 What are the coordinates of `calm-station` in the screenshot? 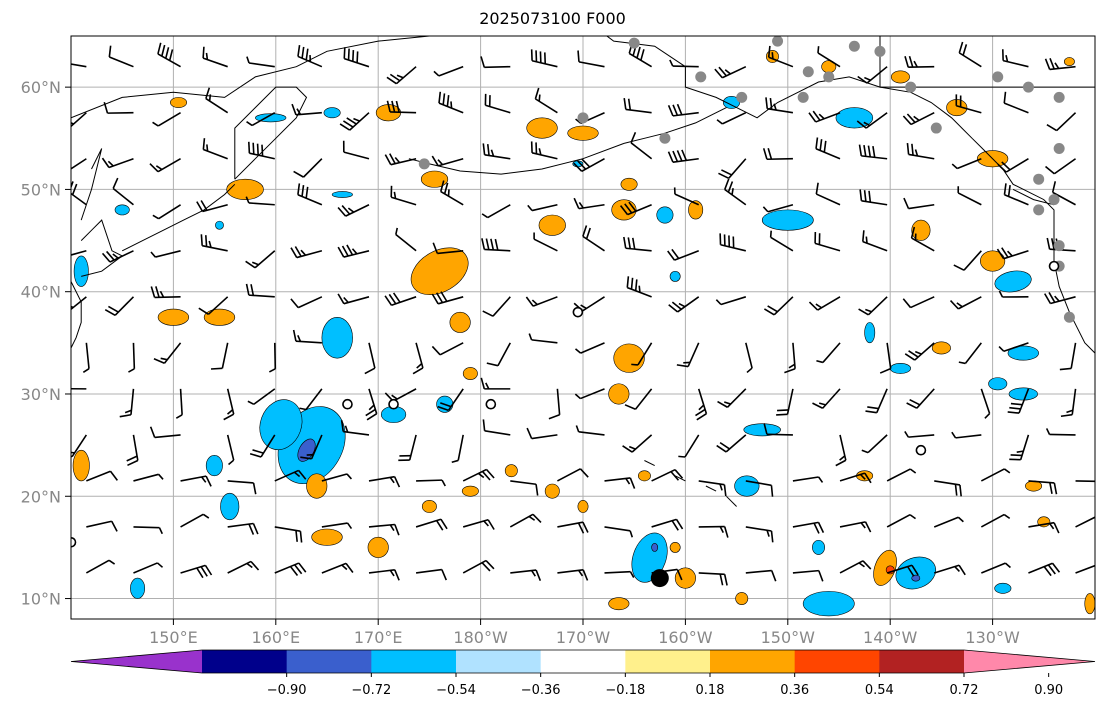 It's located at (491, 404).